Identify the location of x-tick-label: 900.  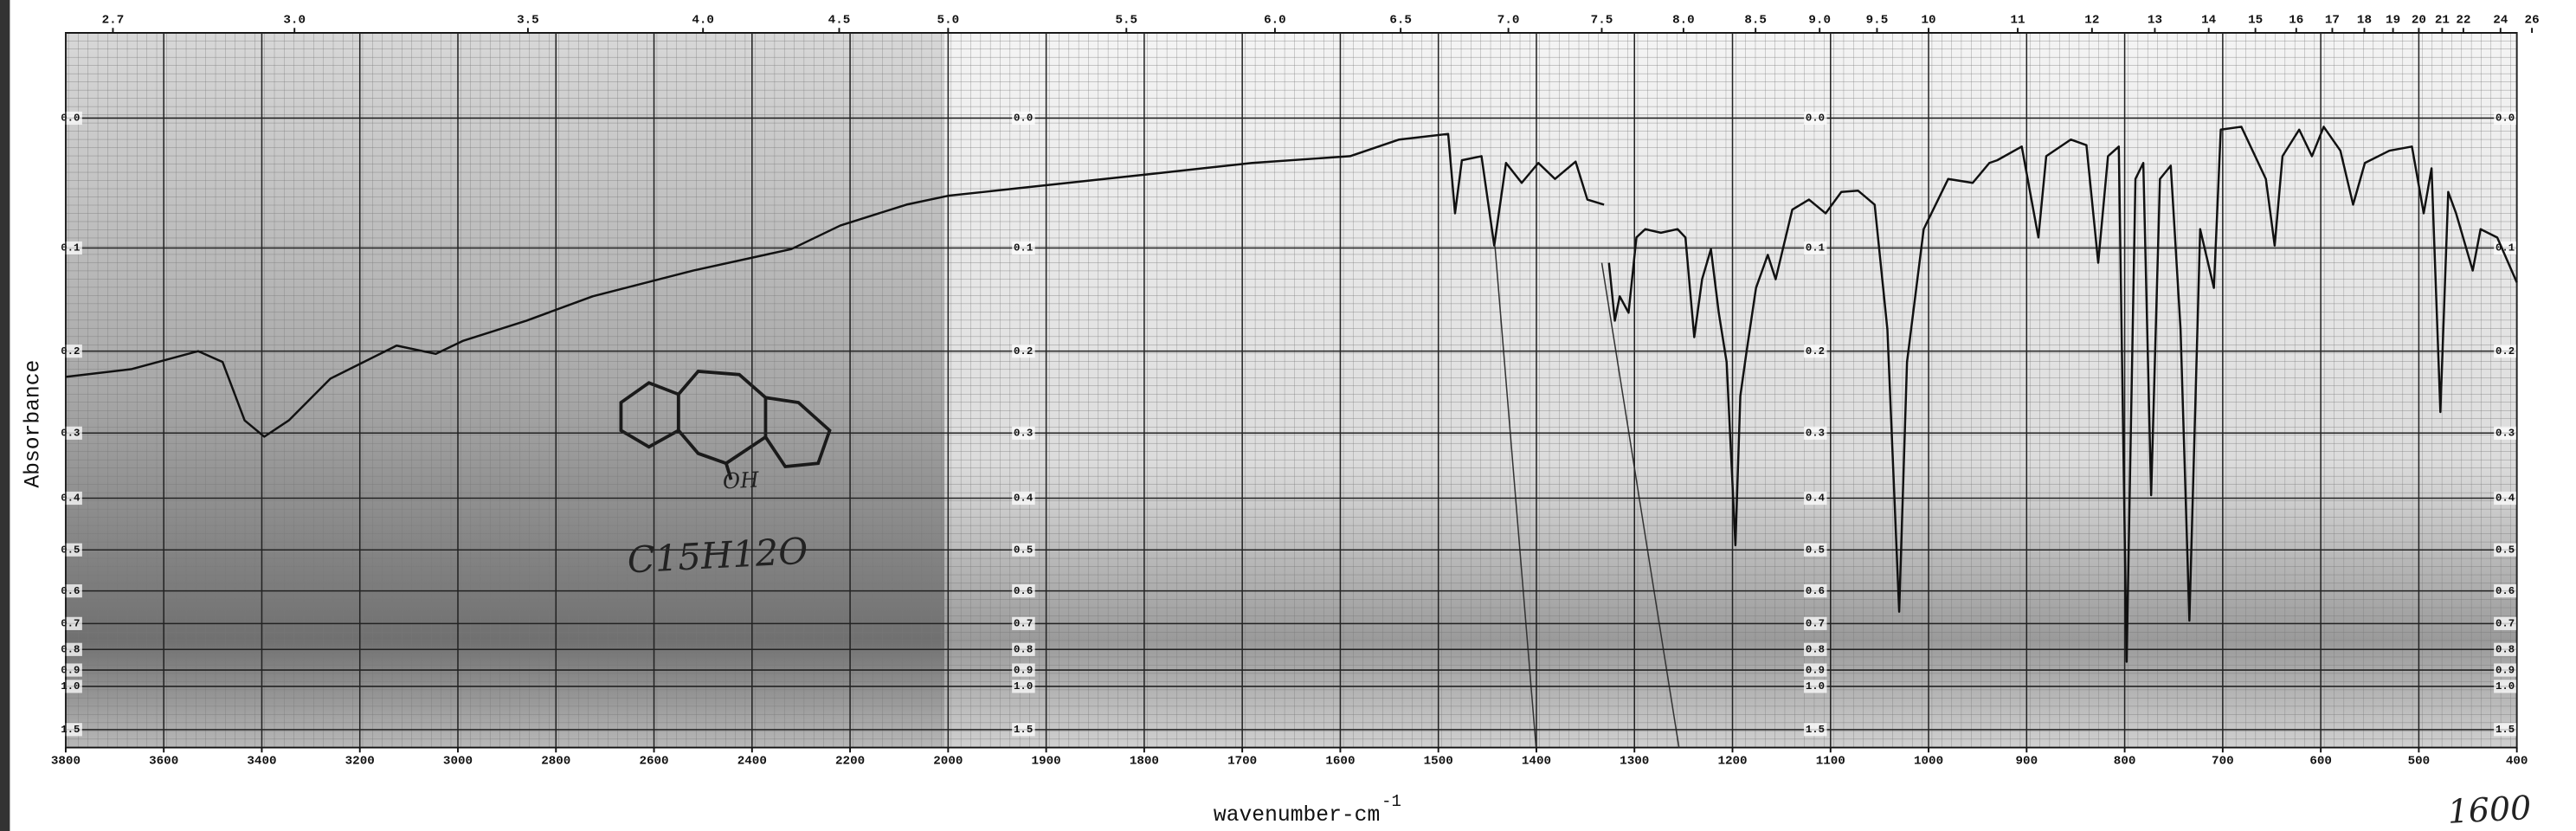
(2027, 762).